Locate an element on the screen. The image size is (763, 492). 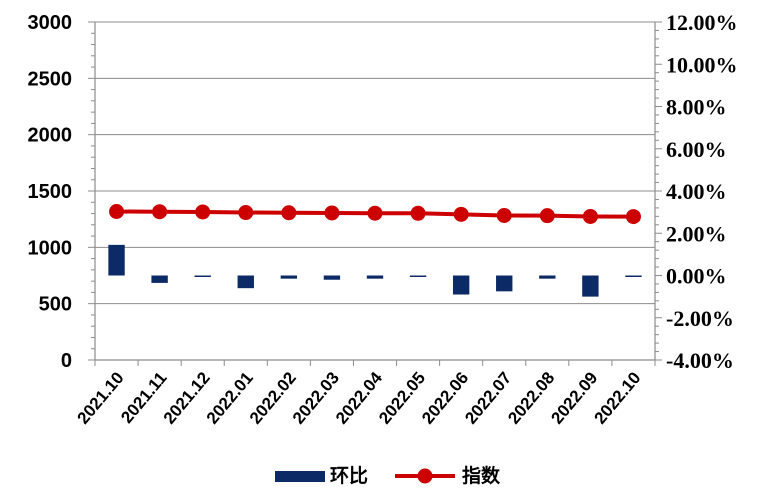
right-tick-label: 4.00% is located at coordinates (696, 191).